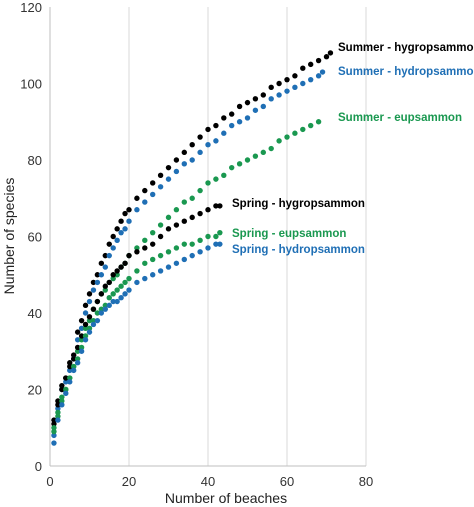  I want to click on series-label: Spring - eupsammon, so click(289, 234).